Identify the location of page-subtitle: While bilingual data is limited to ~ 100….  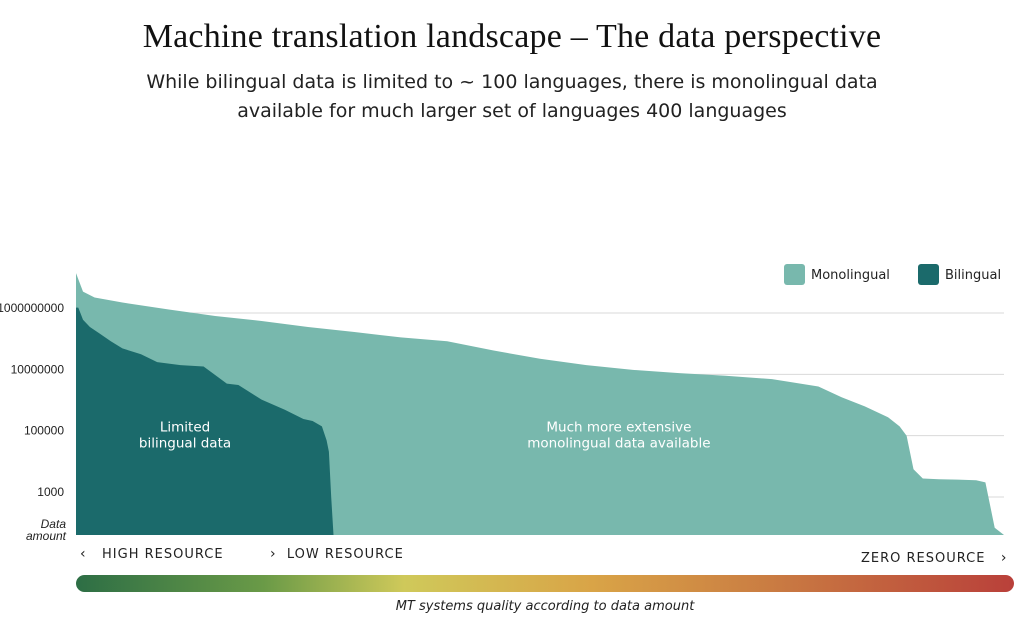
(512, 96).